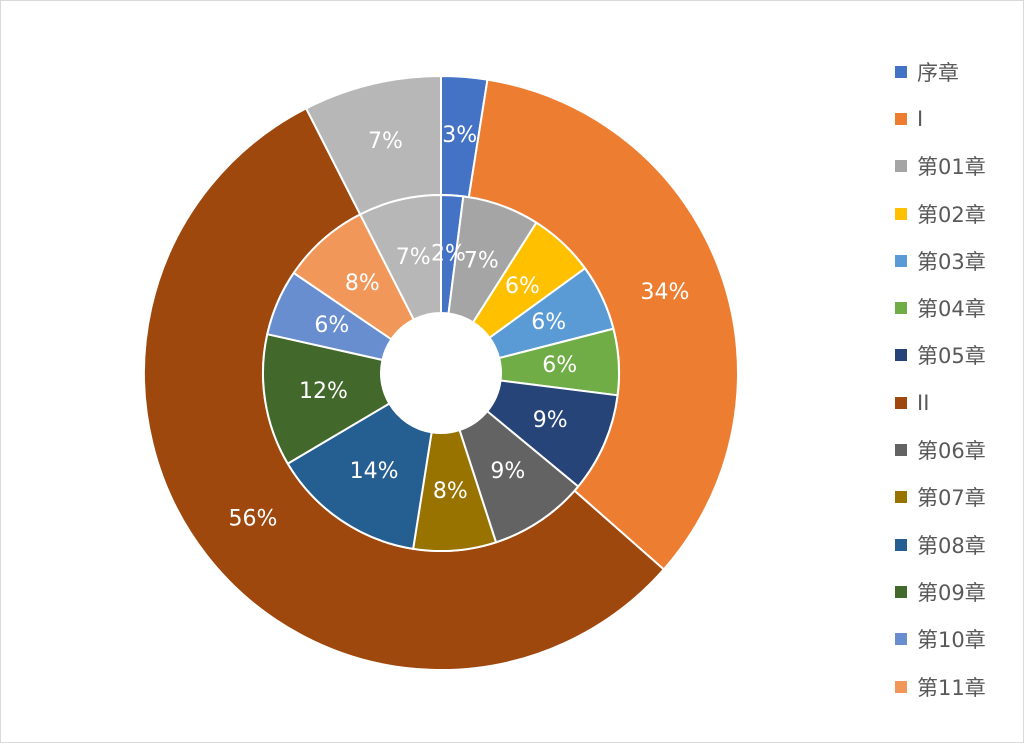 The image size is (1024, 743). I want to click on legend-label-12: 第10章, so click(951, 640).